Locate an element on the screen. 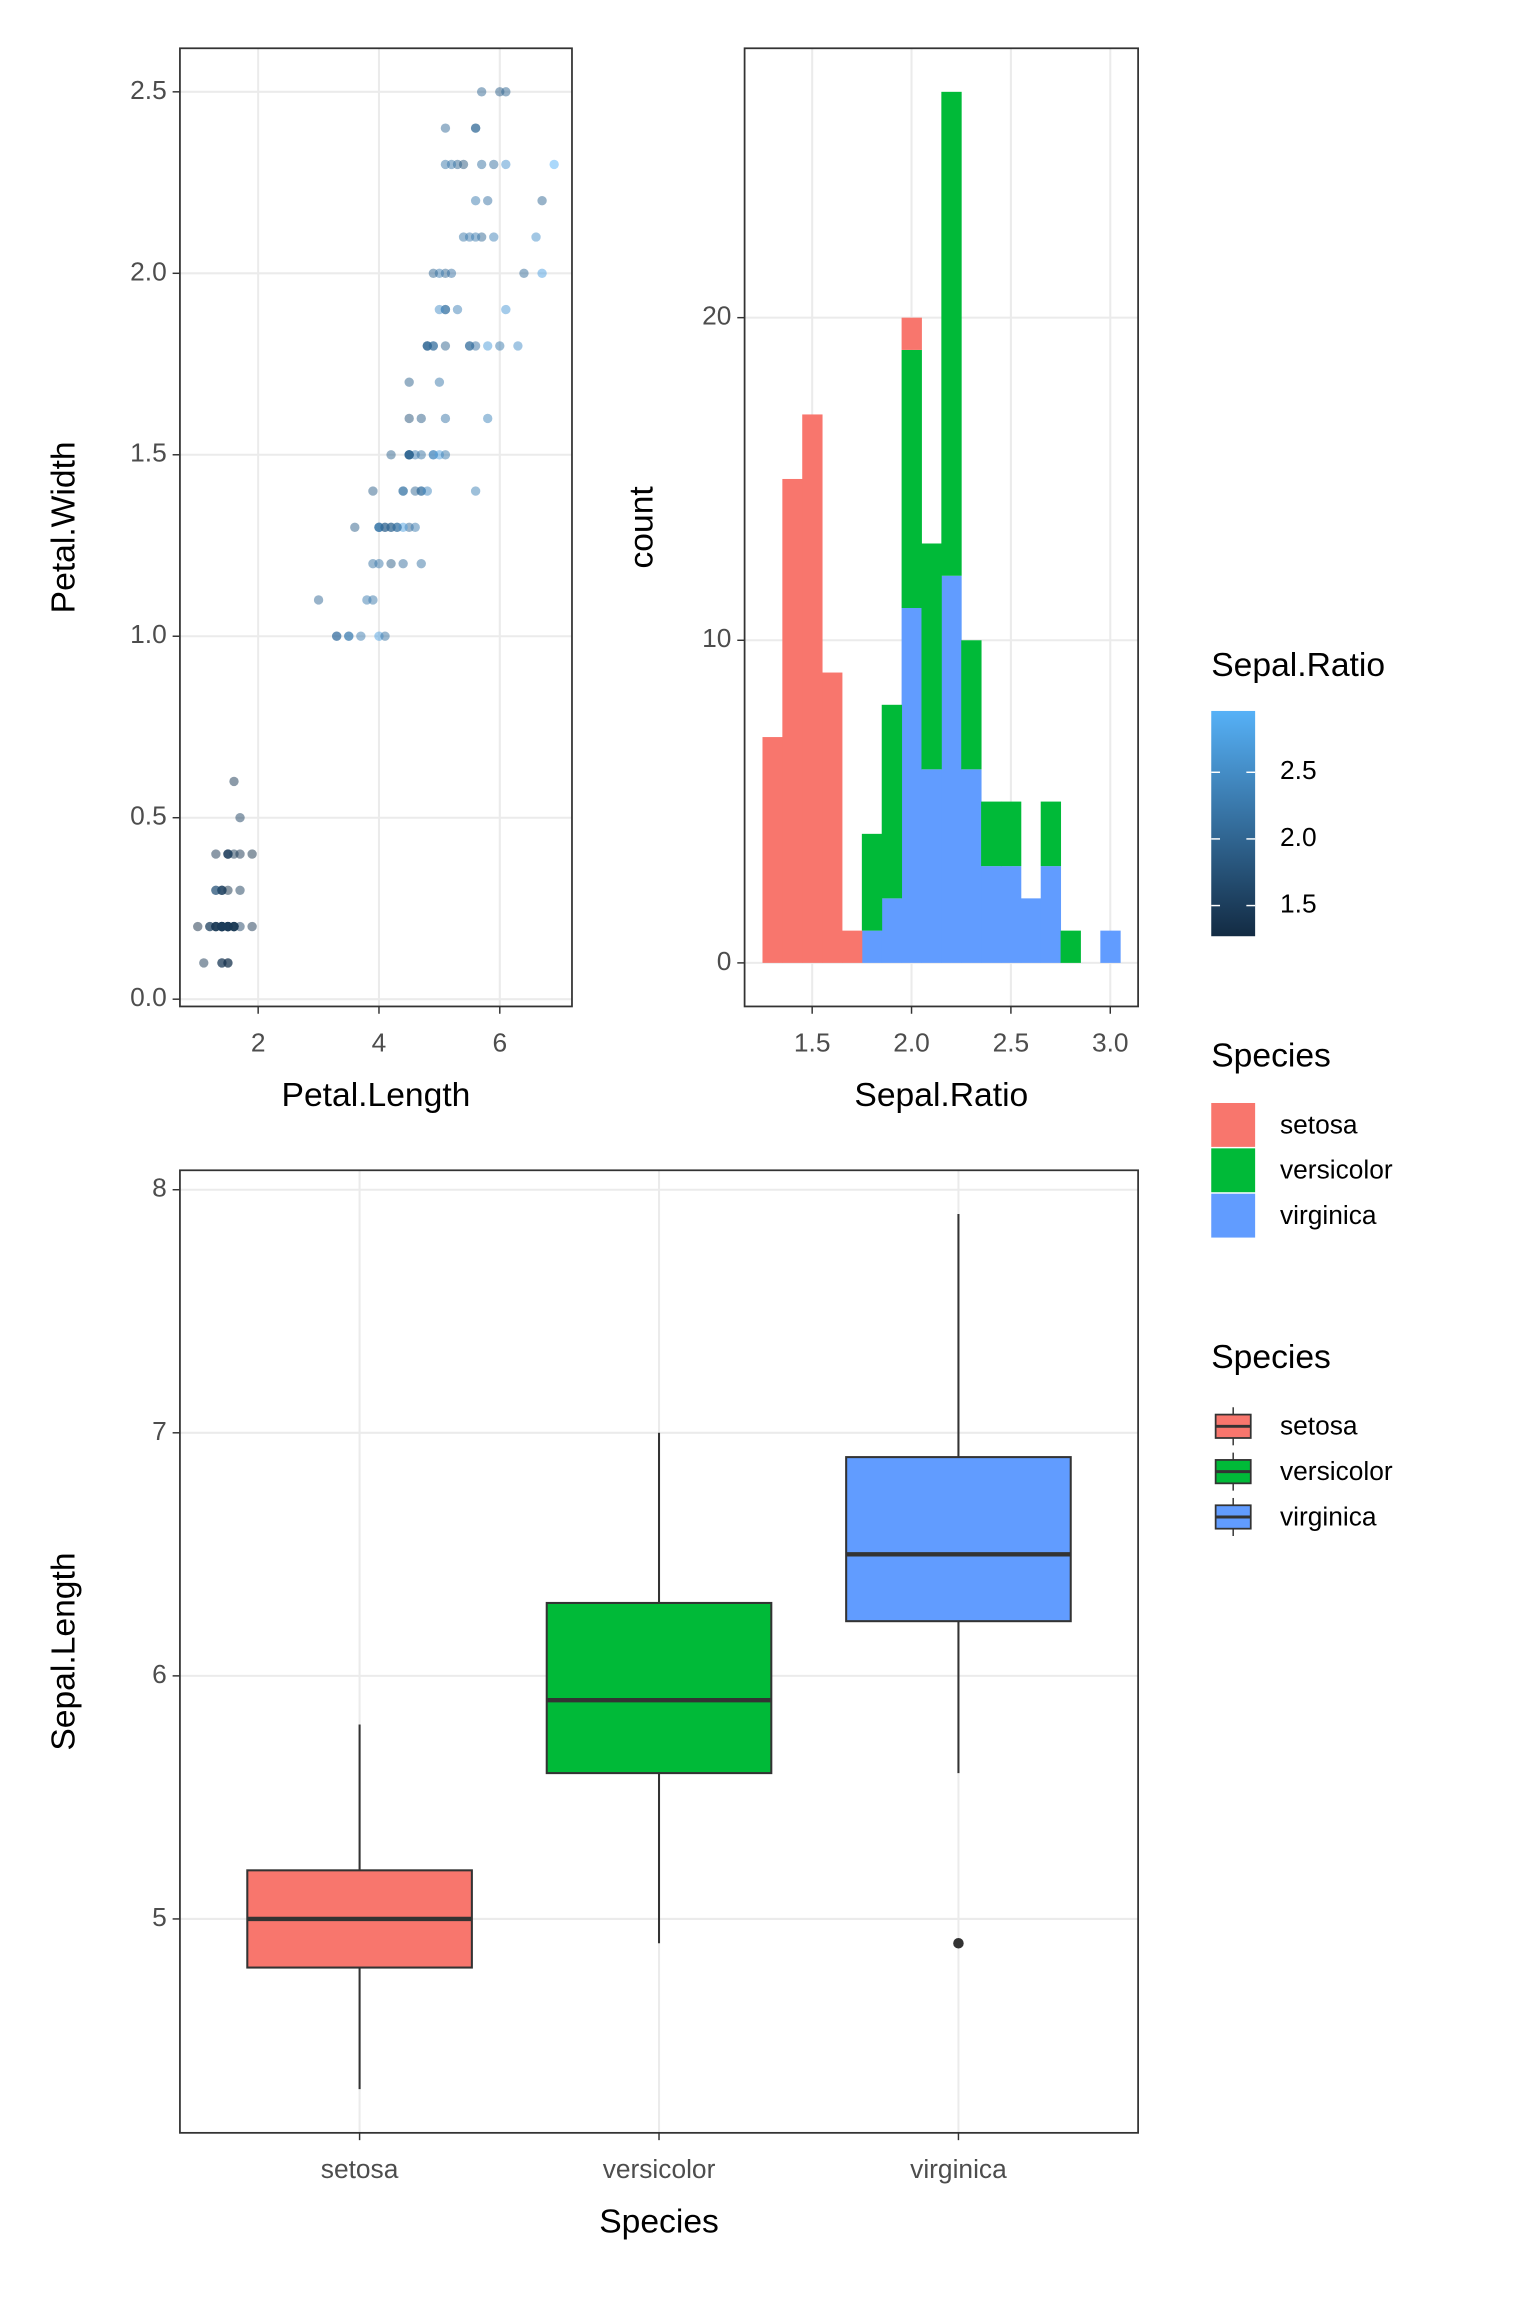 The height and width of the screenshot is (2304, 1536). x-tick-label: setosa is located at coordinates (360, 2169).